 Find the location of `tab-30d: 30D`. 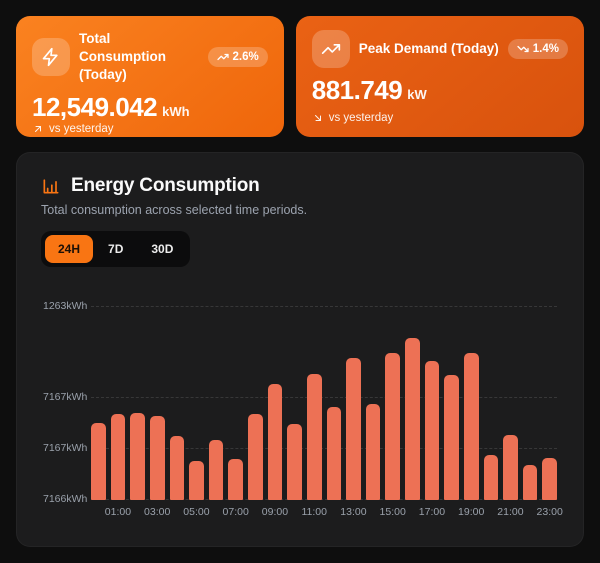

tab-30d: 30D is located at coordinates (162, 249).